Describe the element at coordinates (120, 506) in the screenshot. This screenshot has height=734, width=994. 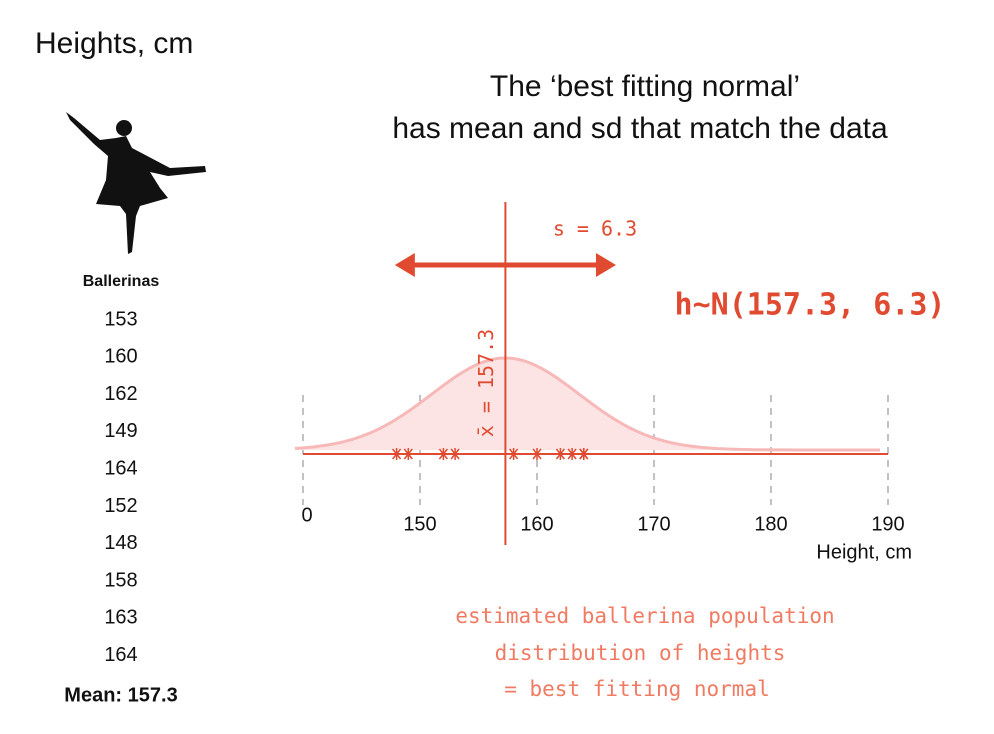
I see `table-cell: 152` at that location.